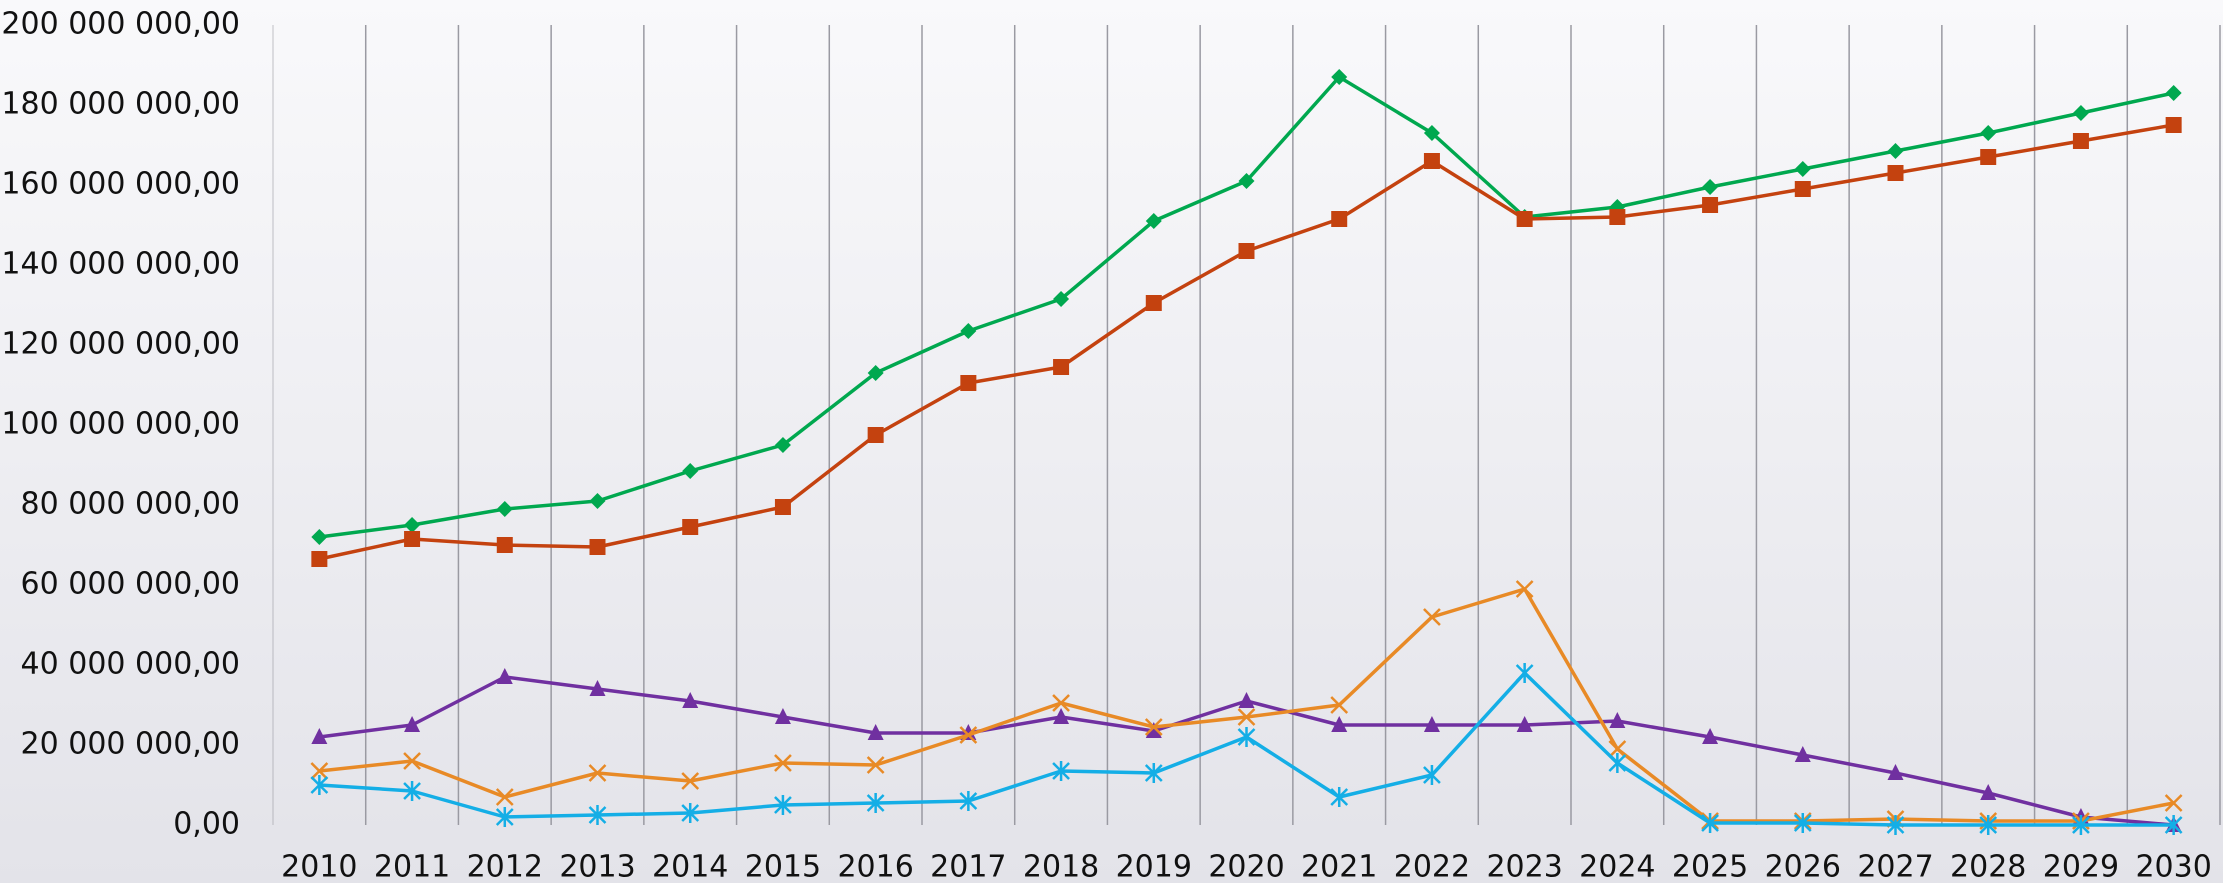 This screenshot has width=2223, height=883. Describe the element at coordinates (1988, 866) in the screenshot. I see `x-tick-label: 2028` at that location.